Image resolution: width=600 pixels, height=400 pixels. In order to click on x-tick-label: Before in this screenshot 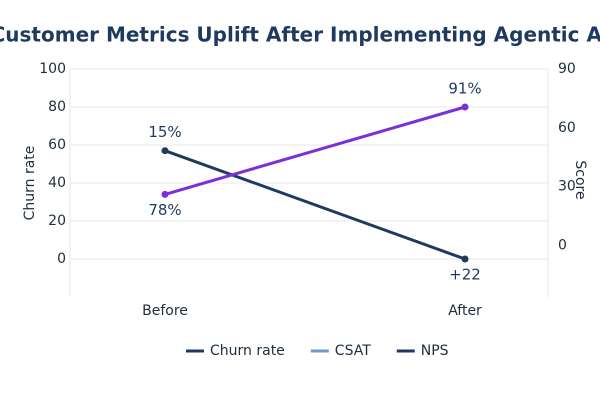, I will do `click(165, 311)`.